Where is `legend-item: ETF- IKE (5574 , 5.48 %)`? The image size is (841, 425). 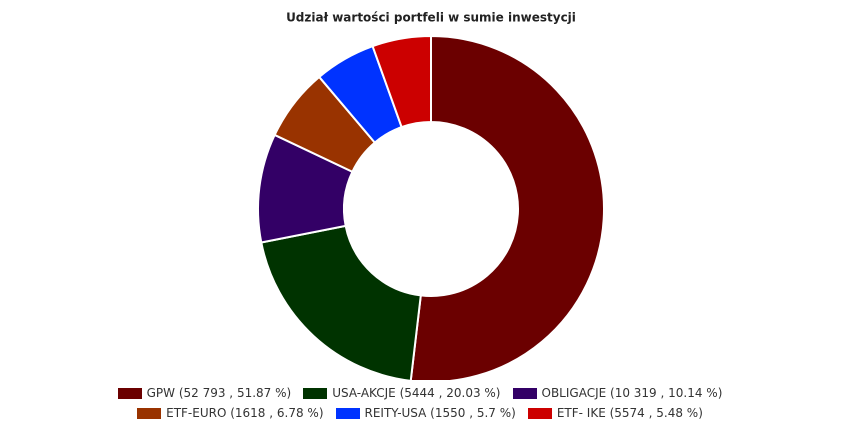 legend-item: ETF- IKE (5574 , 5.48 %) is located at coordinates (615, 413).